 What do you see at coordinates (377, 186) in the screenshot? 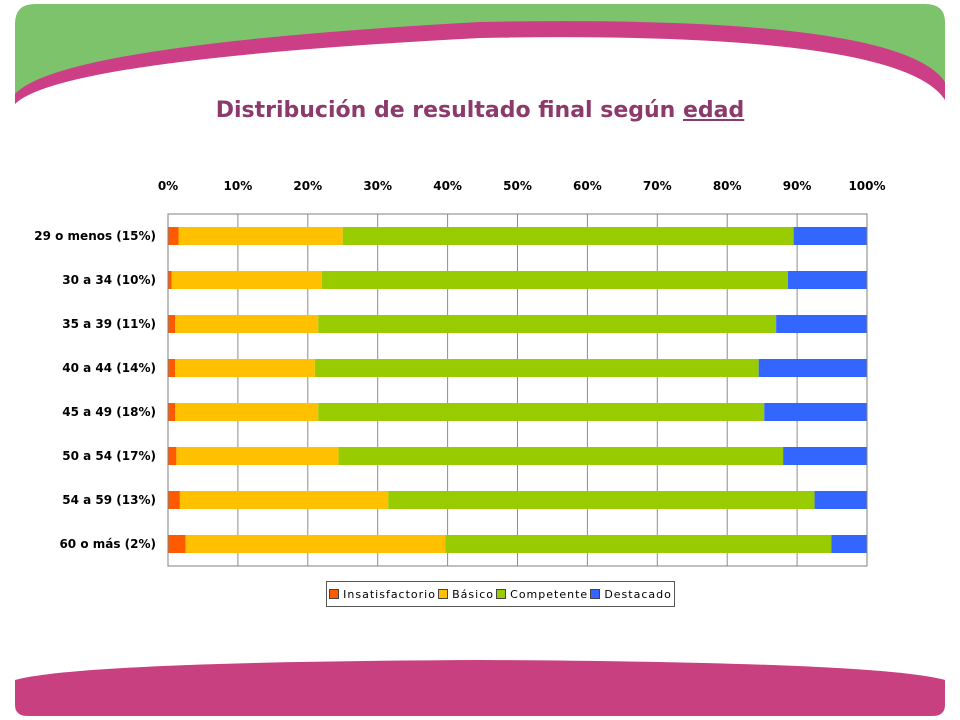
I see `x-tick-label: 30%` at bounding box center [377, 186].